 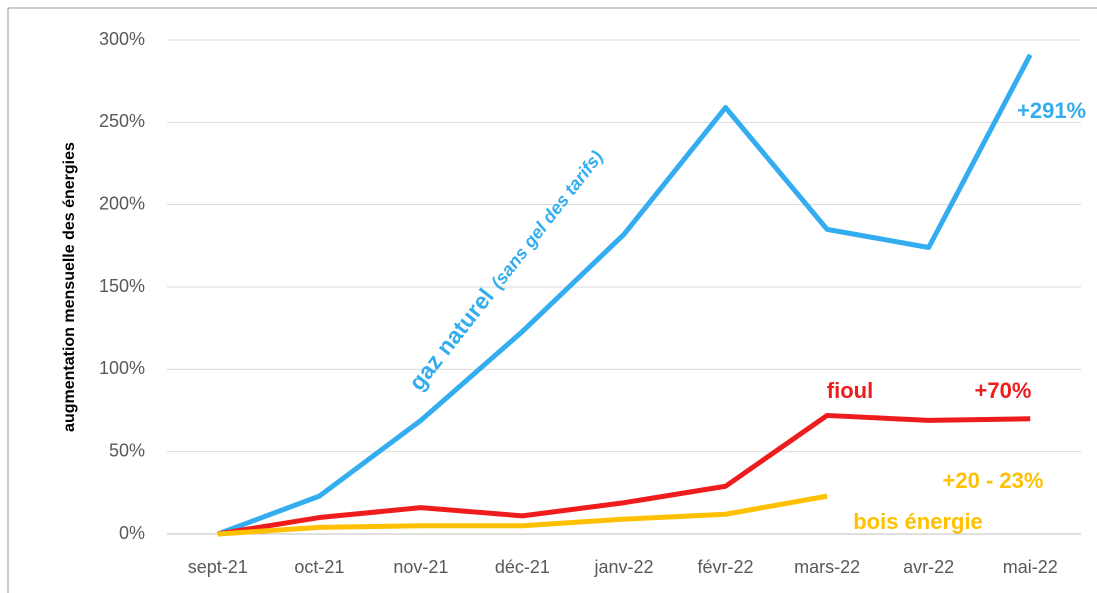 I want to click on x-tick-label: avr-22, so click(x=928, y=567).